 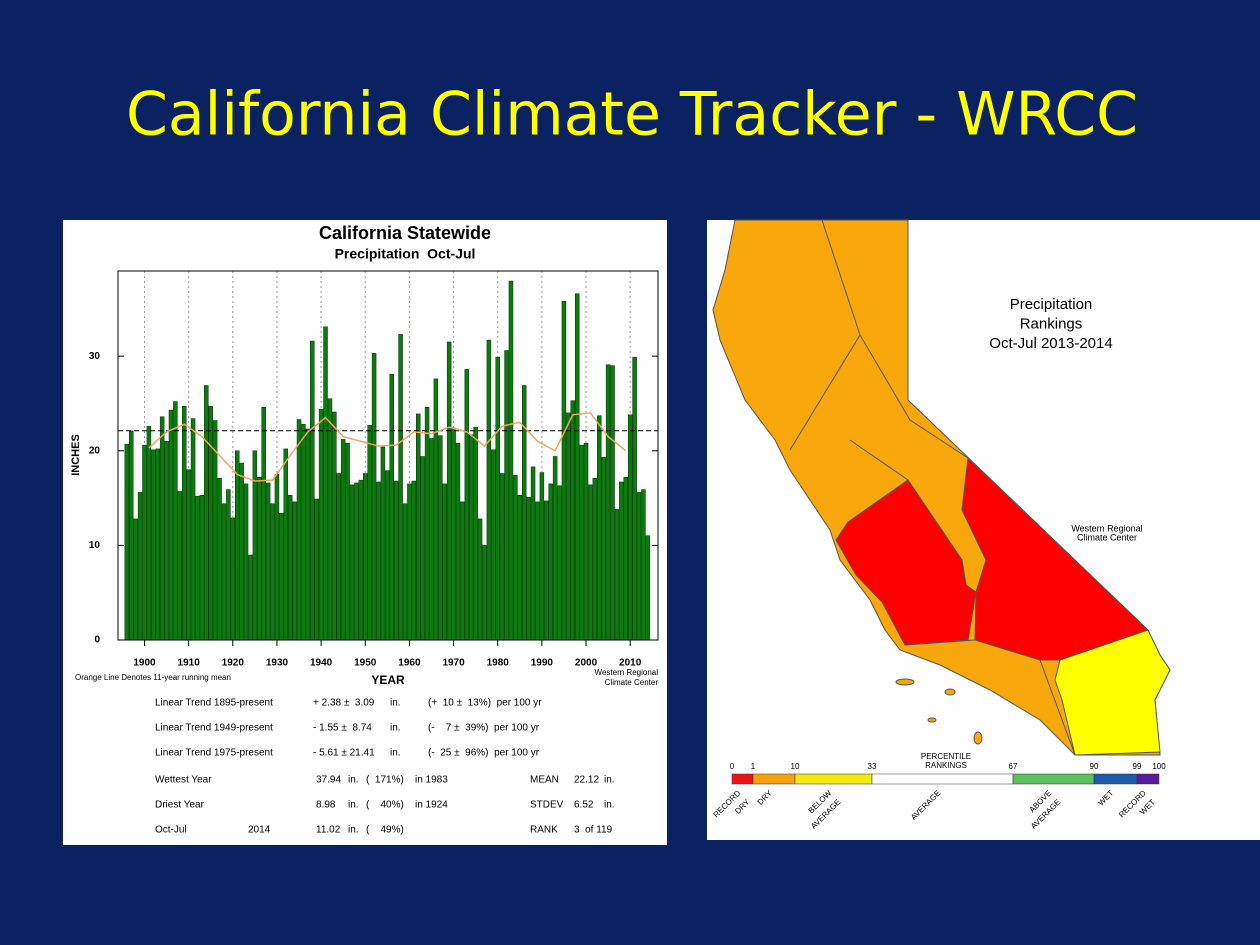 I want to click on stats-cell: Linear Trend 1895-present, so click(x=214, y=703).